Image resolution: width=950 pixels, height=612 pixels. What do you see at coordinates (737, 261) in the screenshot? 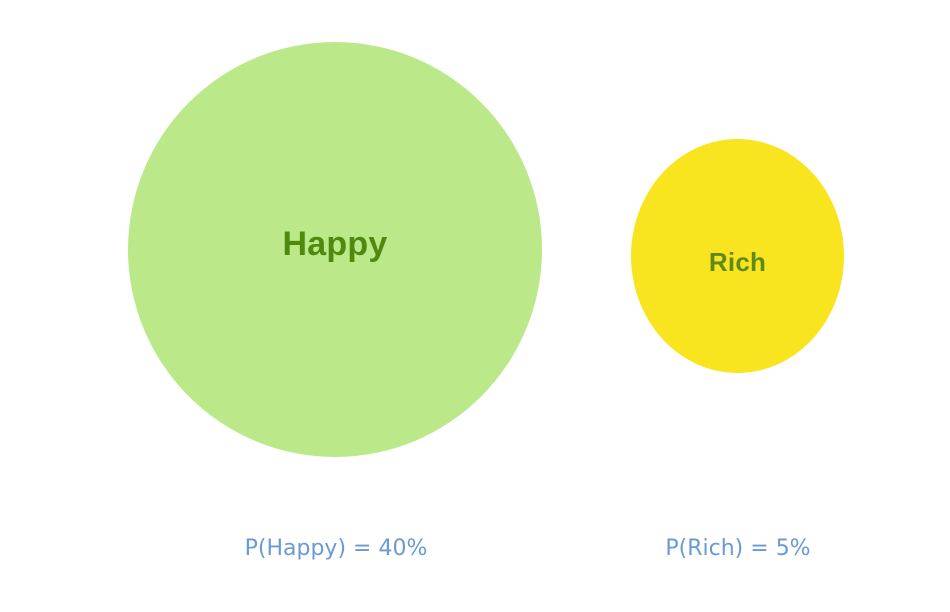
I see `rich-set-label: Rich` at bounding box center [737, 261].